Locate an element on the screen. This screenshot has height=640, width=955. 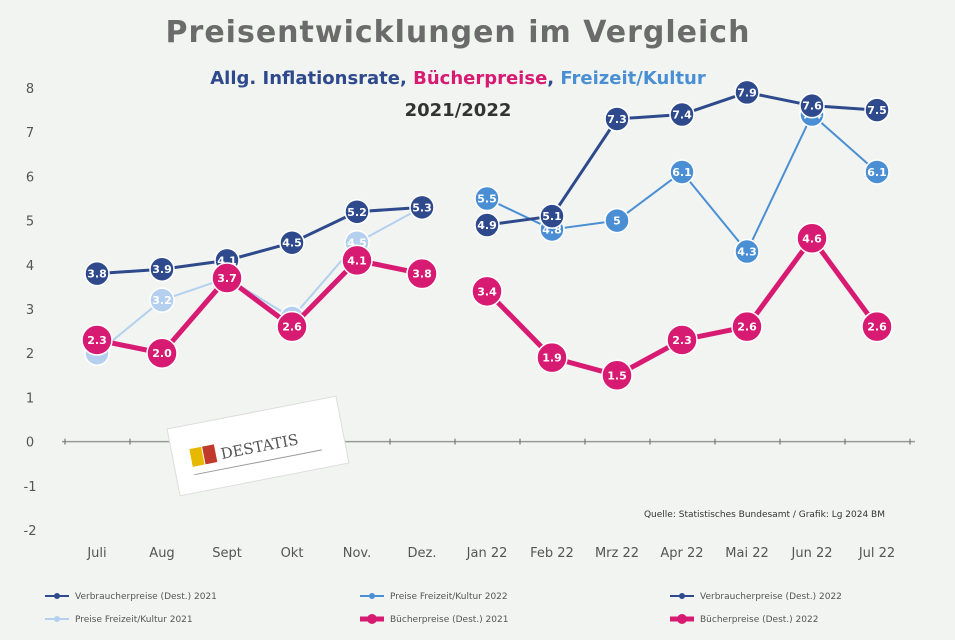
y-tick-label: 5 is located at coordinates (30, 222).